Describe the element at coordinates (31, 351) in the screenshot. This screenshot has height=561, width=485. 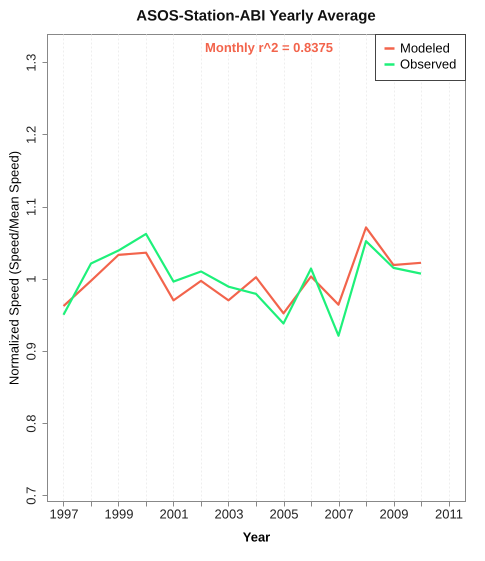
I see `y-tick-label: 0.9` at that location.